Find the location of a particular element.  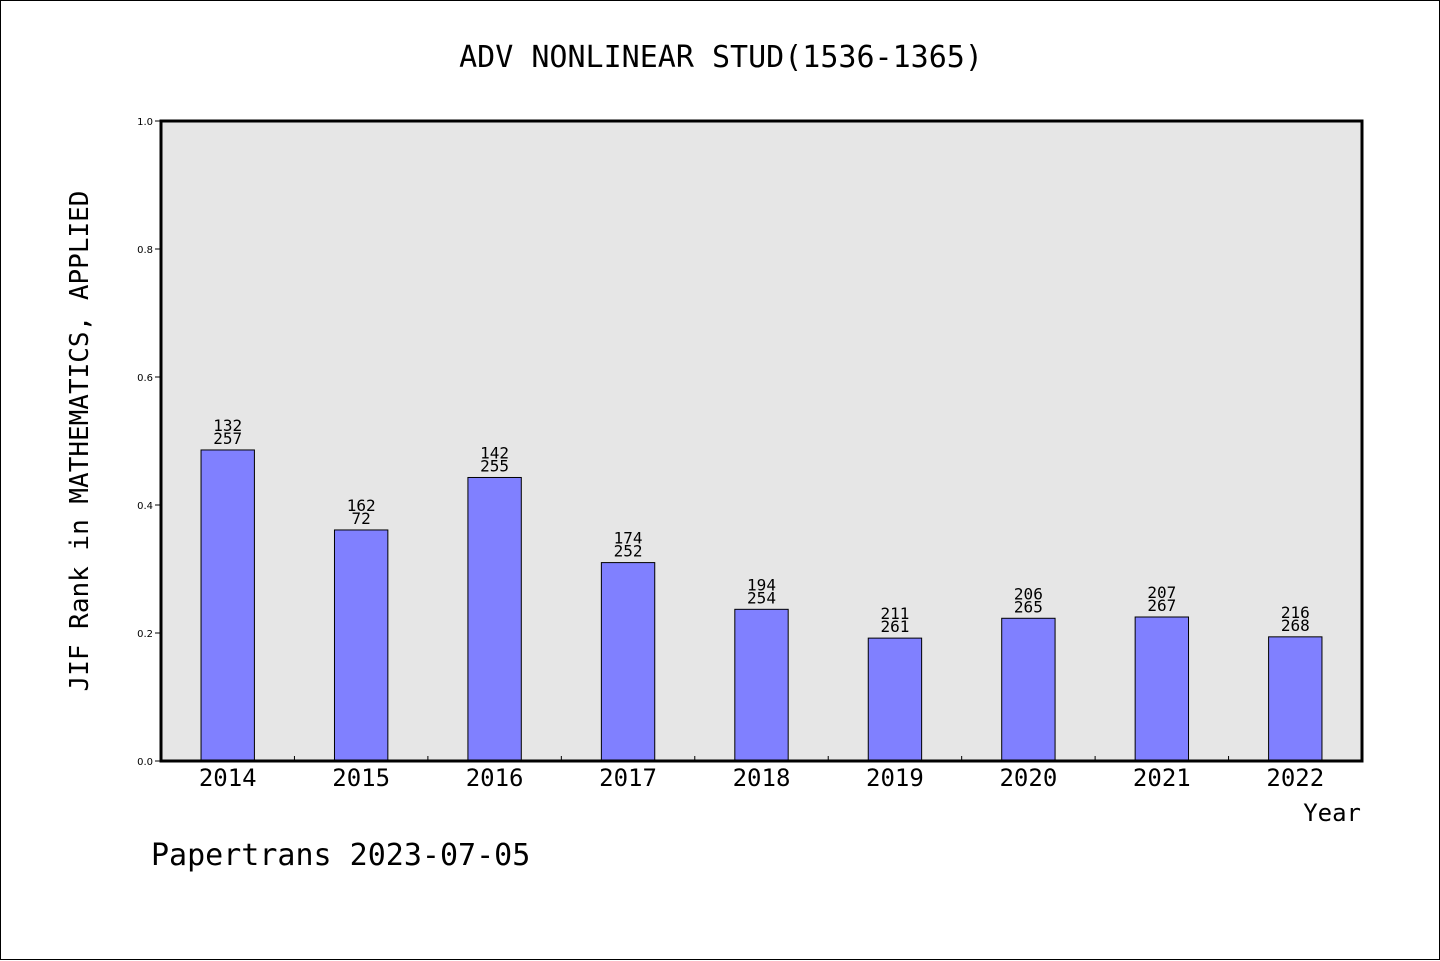

y-tick-label: 0.4 is located at coordinates (145, 506).